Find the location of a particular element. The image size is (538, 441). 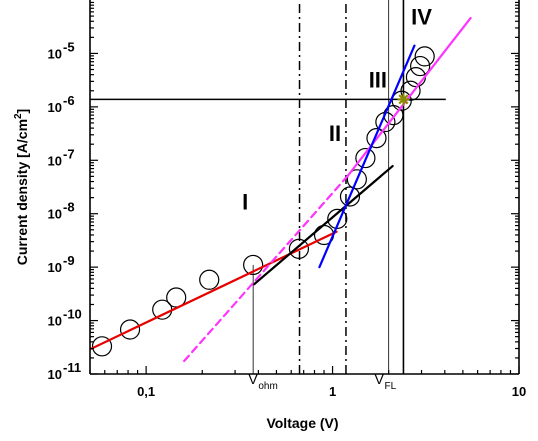

annotation-subscript: FL is located at coordinates (391, 386).